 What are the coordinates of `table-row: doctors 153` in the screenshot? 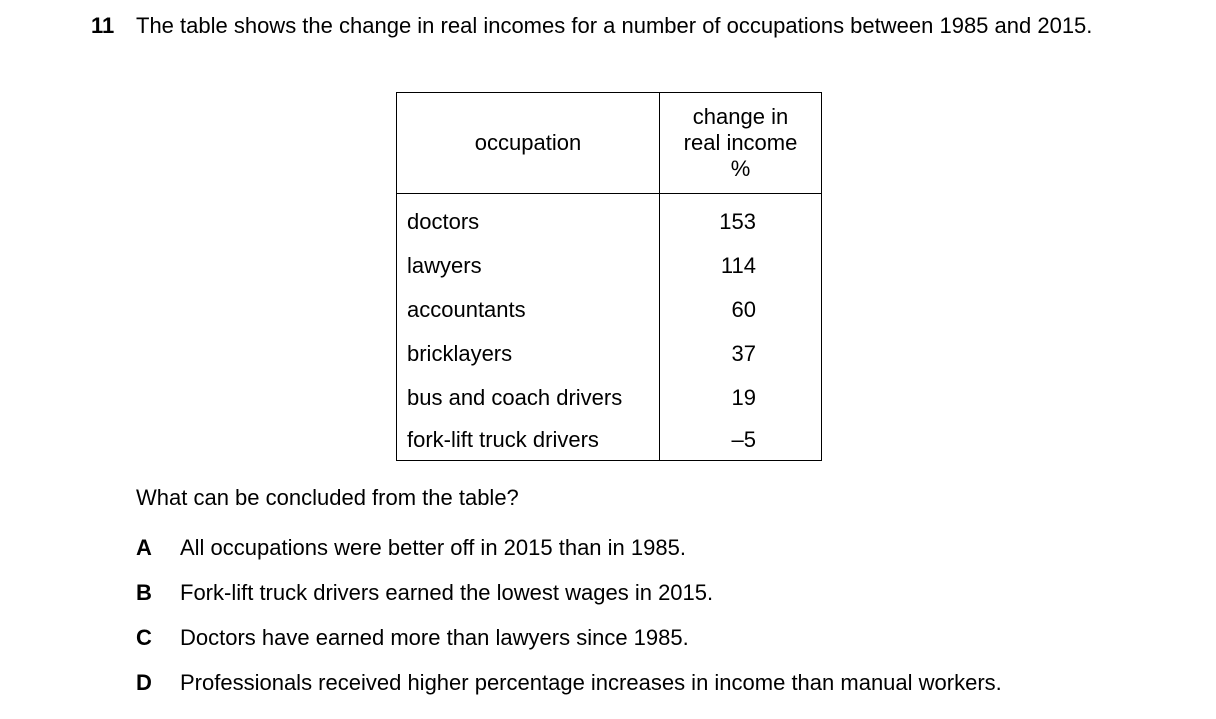 It's located at (609, 218).